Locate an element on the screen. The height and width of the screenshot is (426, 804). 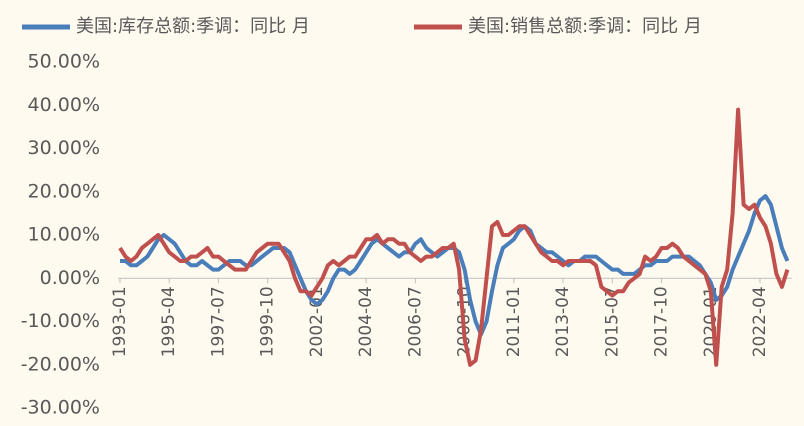
y-tick-label: -30.00% is located at coordinates (60, 408).